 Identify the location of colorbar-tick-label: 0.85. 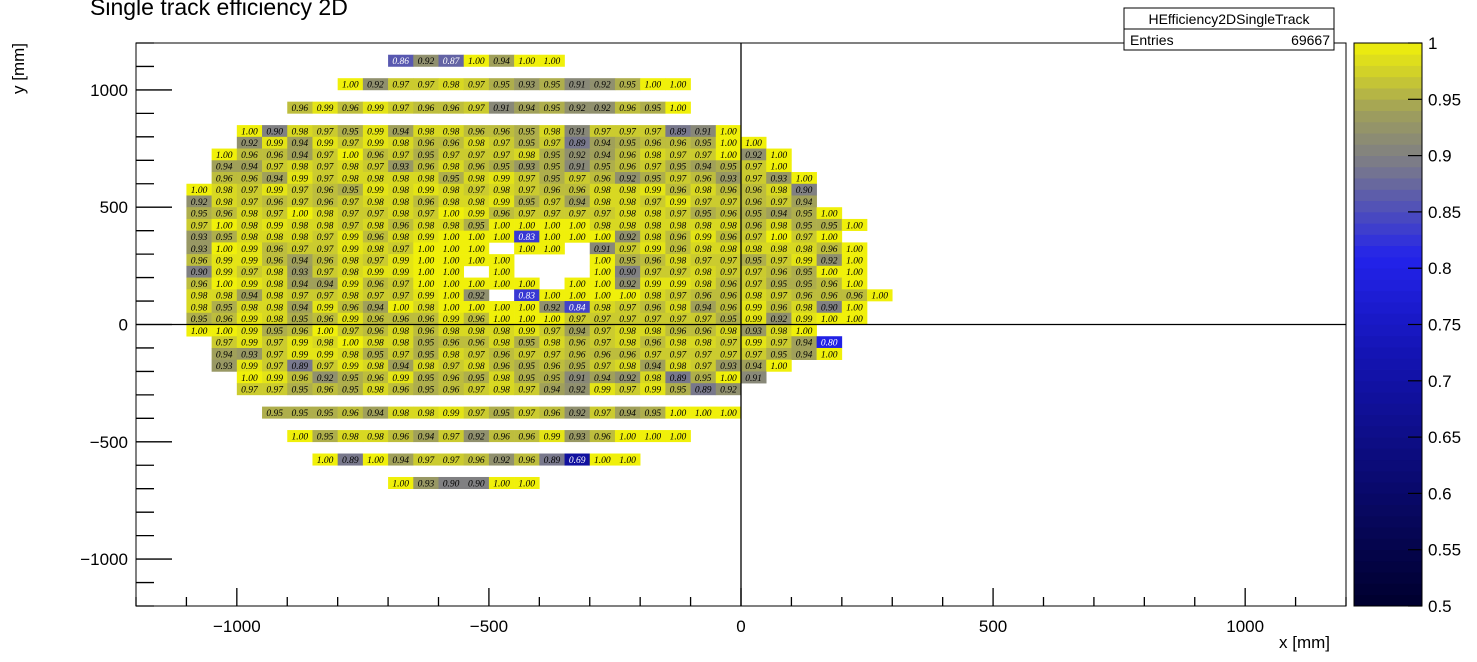
(1444, 212).